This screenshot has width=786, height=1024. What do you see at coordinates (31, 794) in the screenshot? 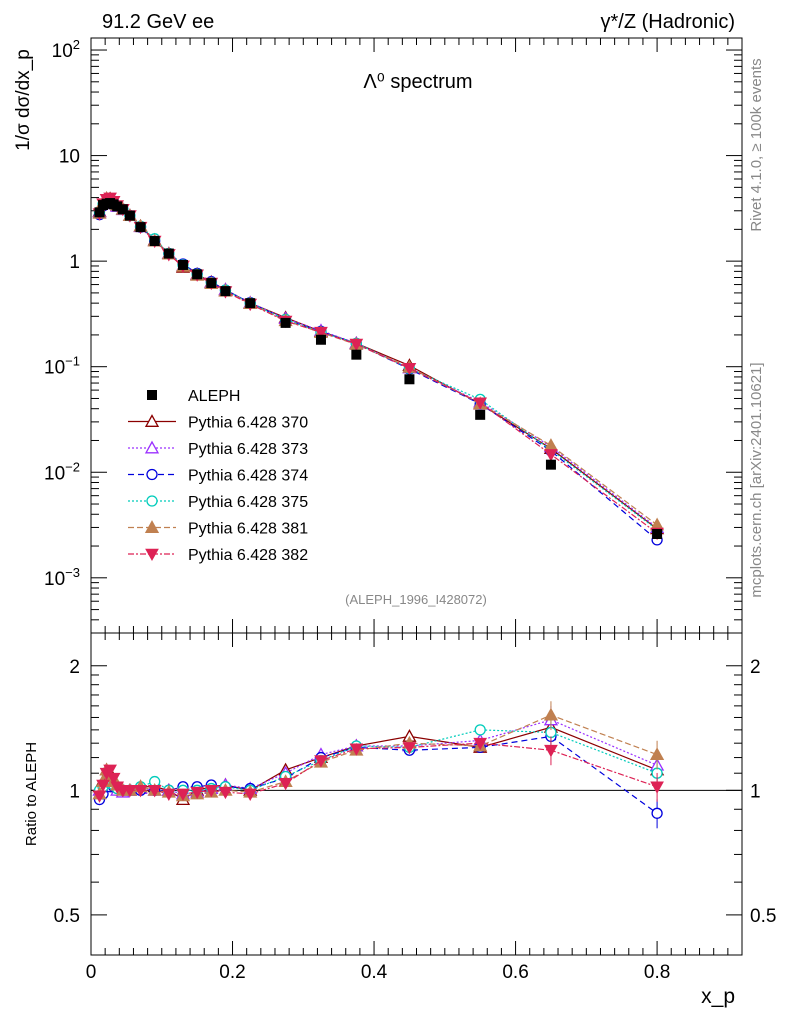
I see `ratio-y-axis-label: Ratio to ALEPH` at bounding box center [31, 794].